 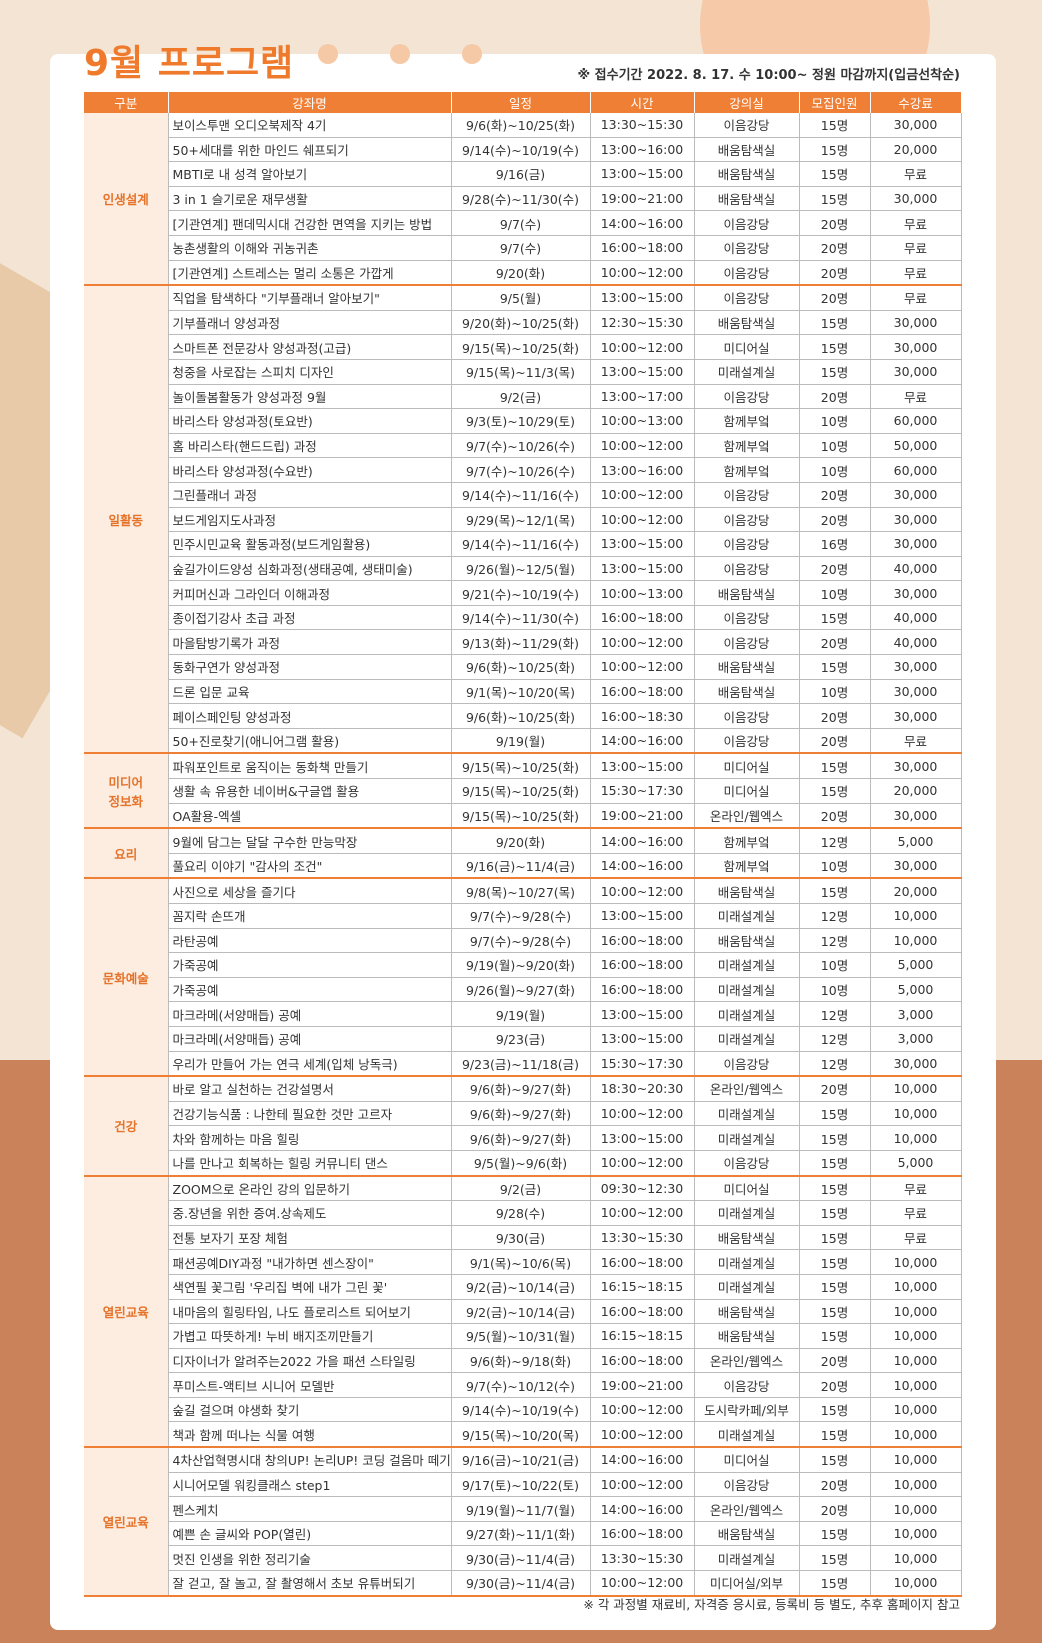 I want to click on course-name: [기관연계] 스트레스는 멀리 소통은 가깝게, so click(x=310, y=273).